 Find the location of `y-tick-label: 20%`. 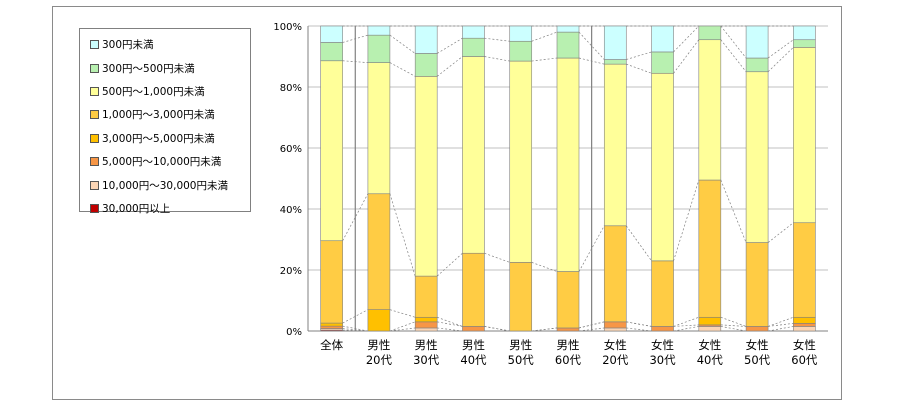

y-tick-label: 20% is located at coordinates (291, 271).